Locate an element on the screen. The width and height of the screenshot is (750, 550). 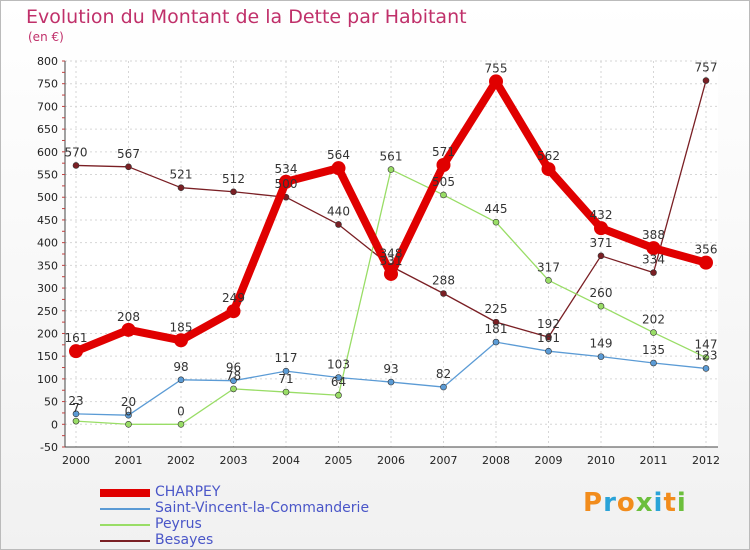
y-tick-label: 500 is located at coordinates (47, 197).